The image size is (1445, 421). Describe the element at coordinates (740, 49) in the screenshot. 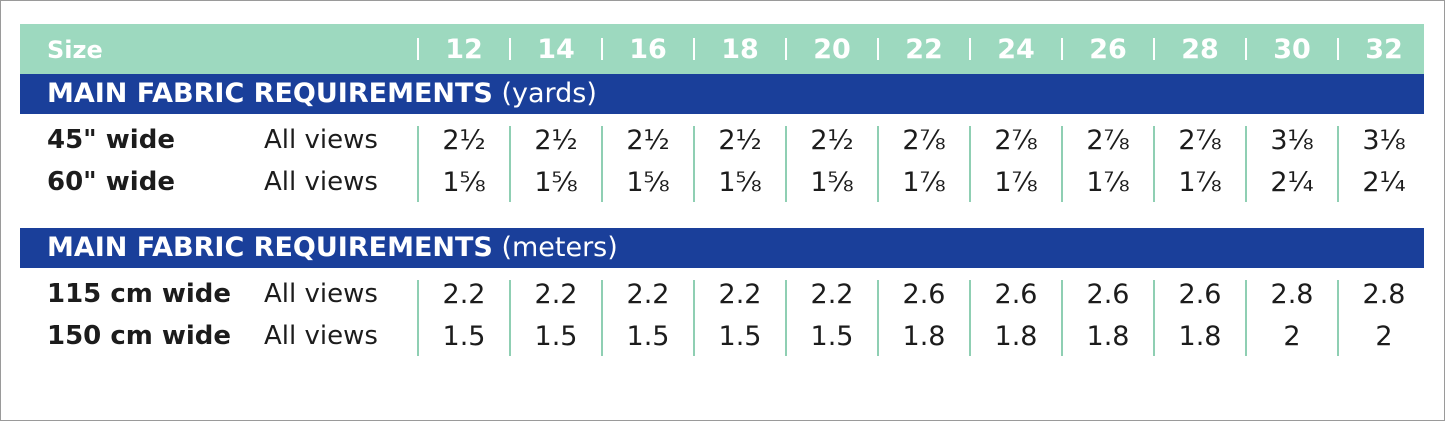

I see `size-header-cell: 18` at that location.